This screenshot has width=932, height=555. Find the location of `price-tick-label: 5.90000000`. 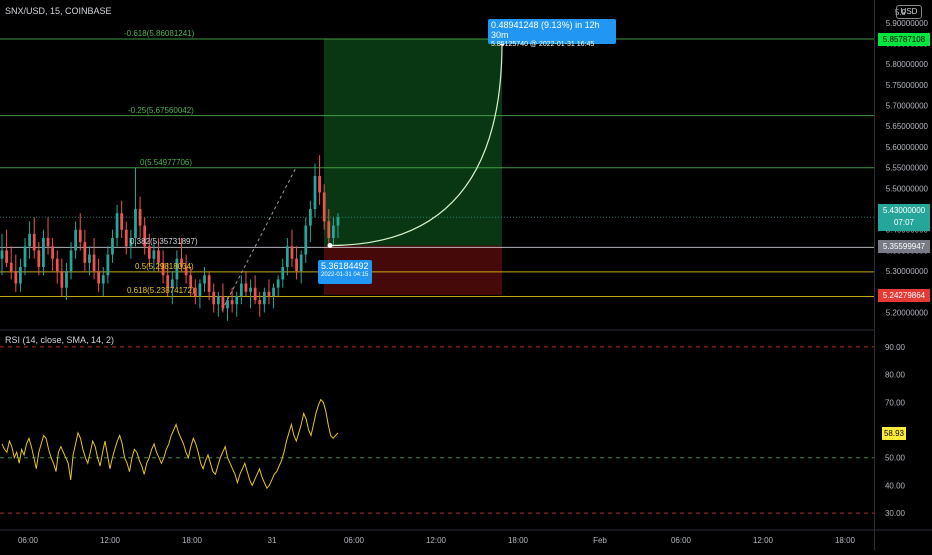

price-tick-label: 5.90000000 is located at coordinates (907, 23).